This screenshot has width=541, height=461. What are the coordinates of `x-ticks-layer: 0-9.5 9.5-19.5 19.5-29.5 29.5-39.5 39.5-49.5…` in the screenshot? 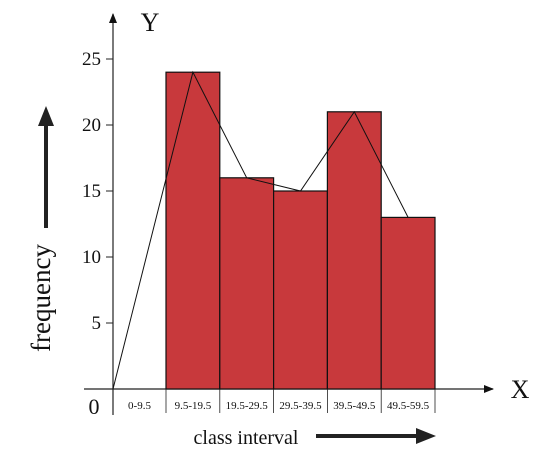 It's located at (282, 401).